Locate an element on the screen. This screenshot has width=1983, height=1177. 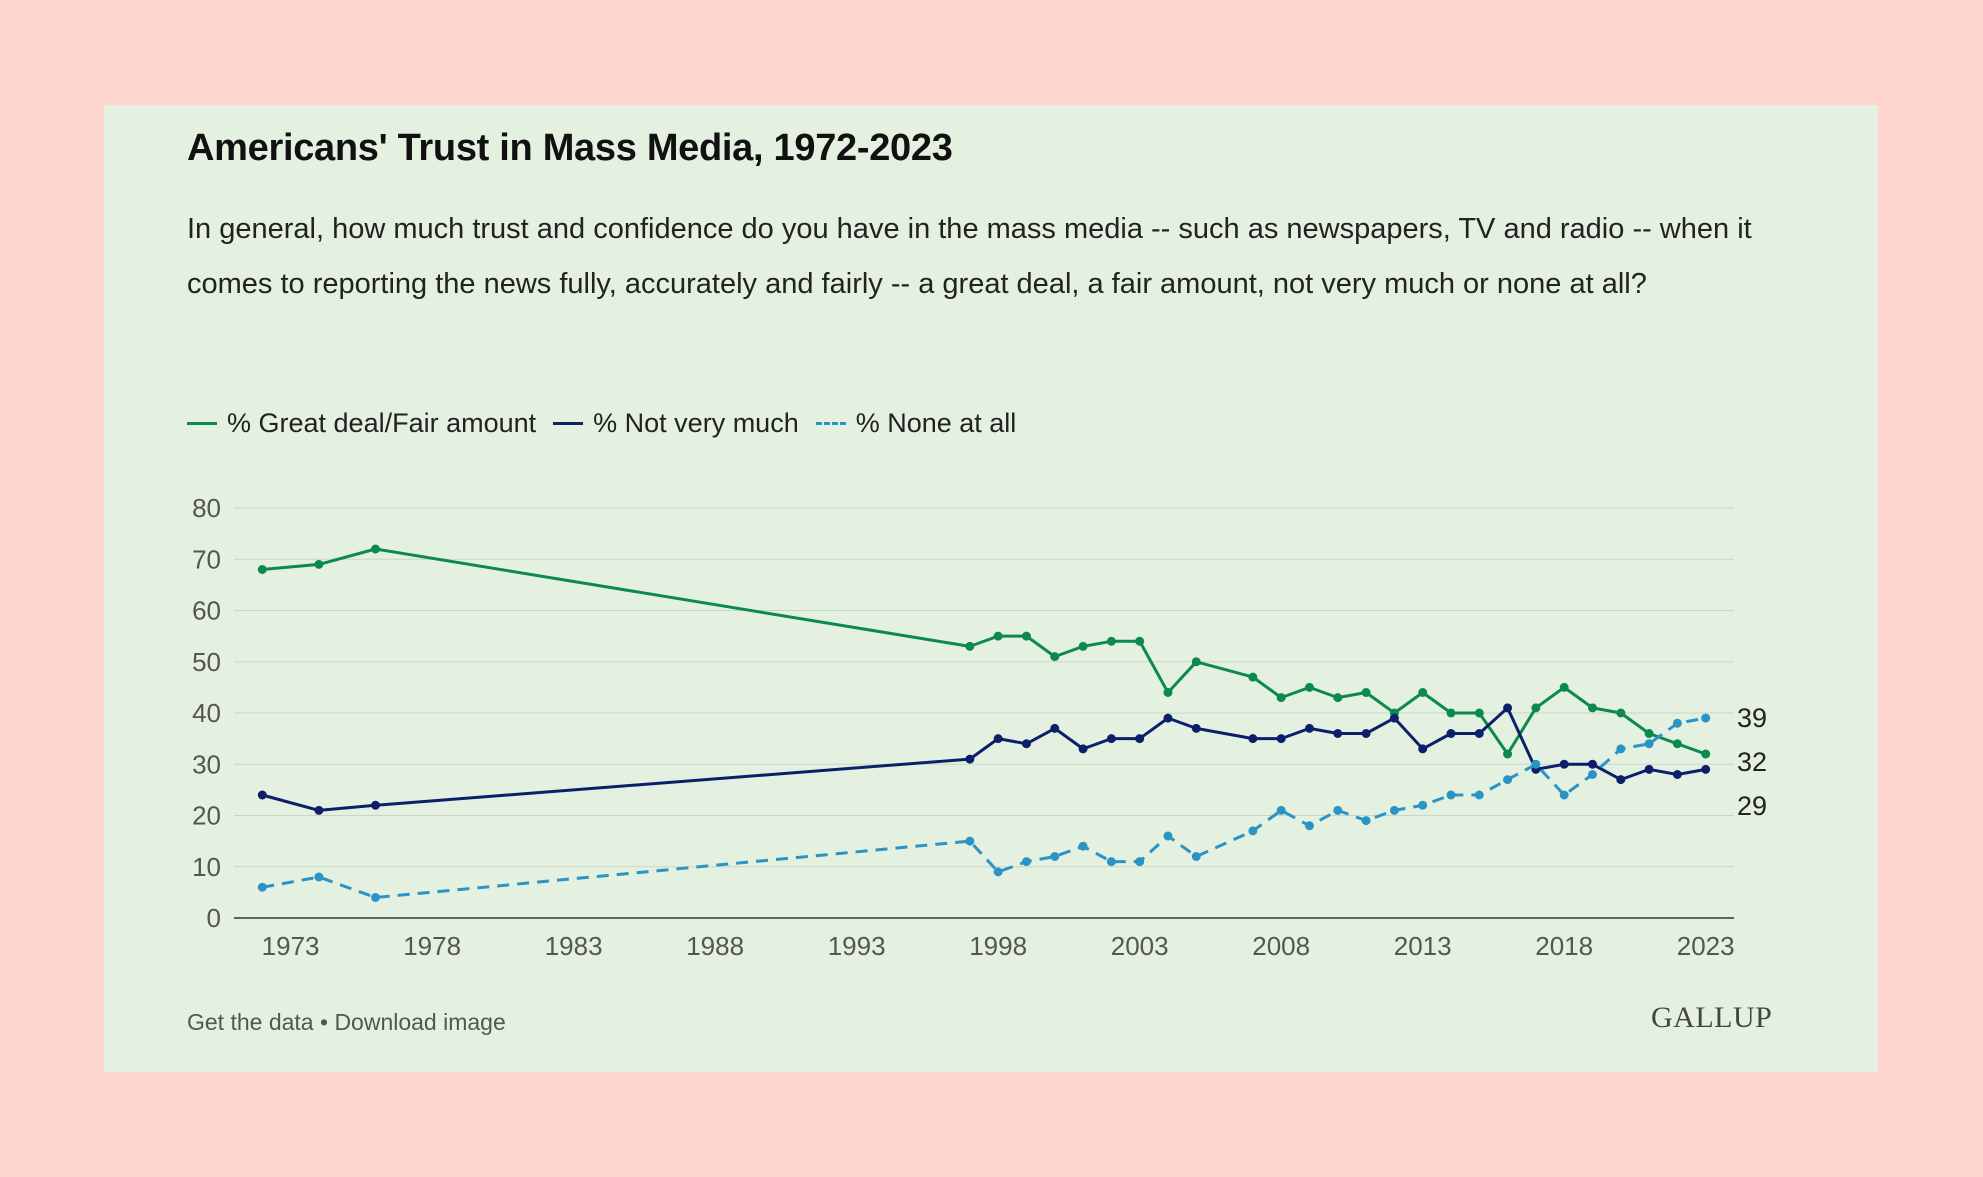
legend-item-not-very-much: % Not very much is located at coordinates (676, 423).